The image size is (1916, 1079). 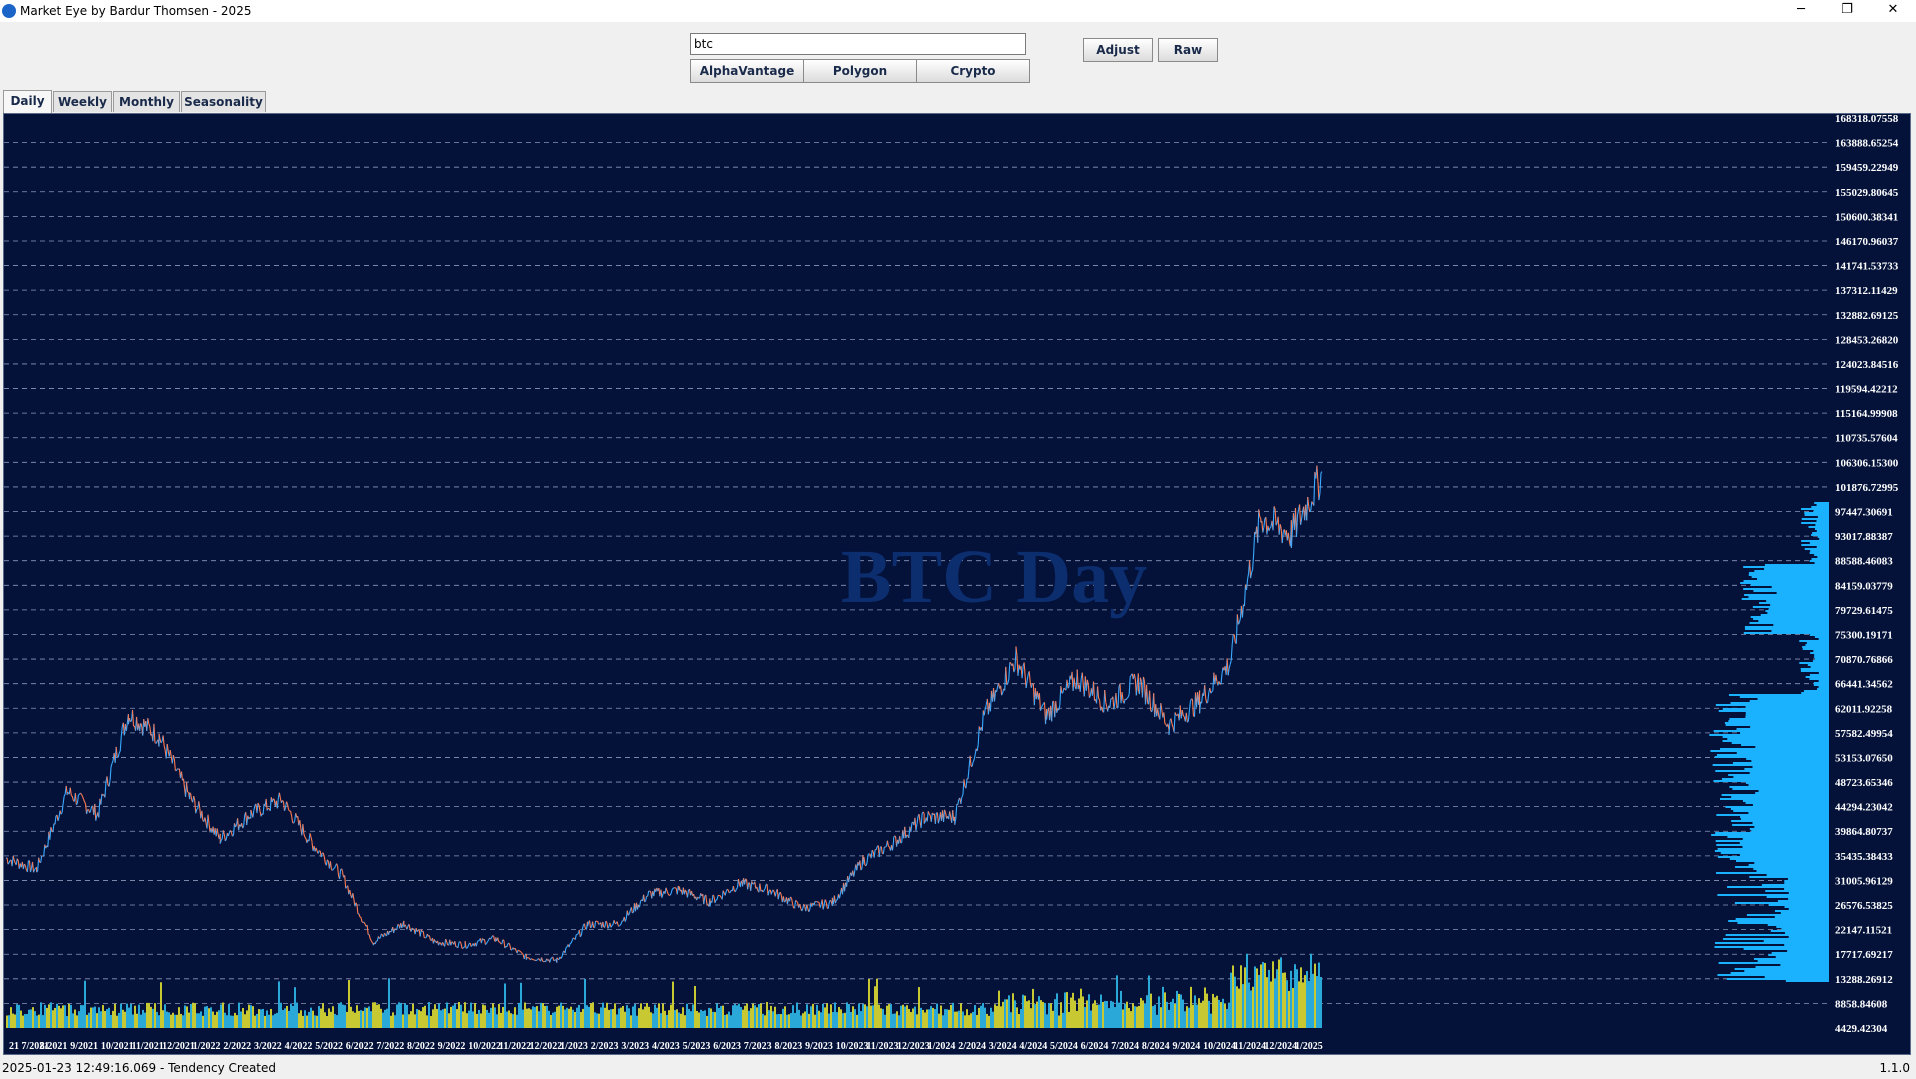 I want to click on tab-daily: Daily, so click(x=27, y=101).